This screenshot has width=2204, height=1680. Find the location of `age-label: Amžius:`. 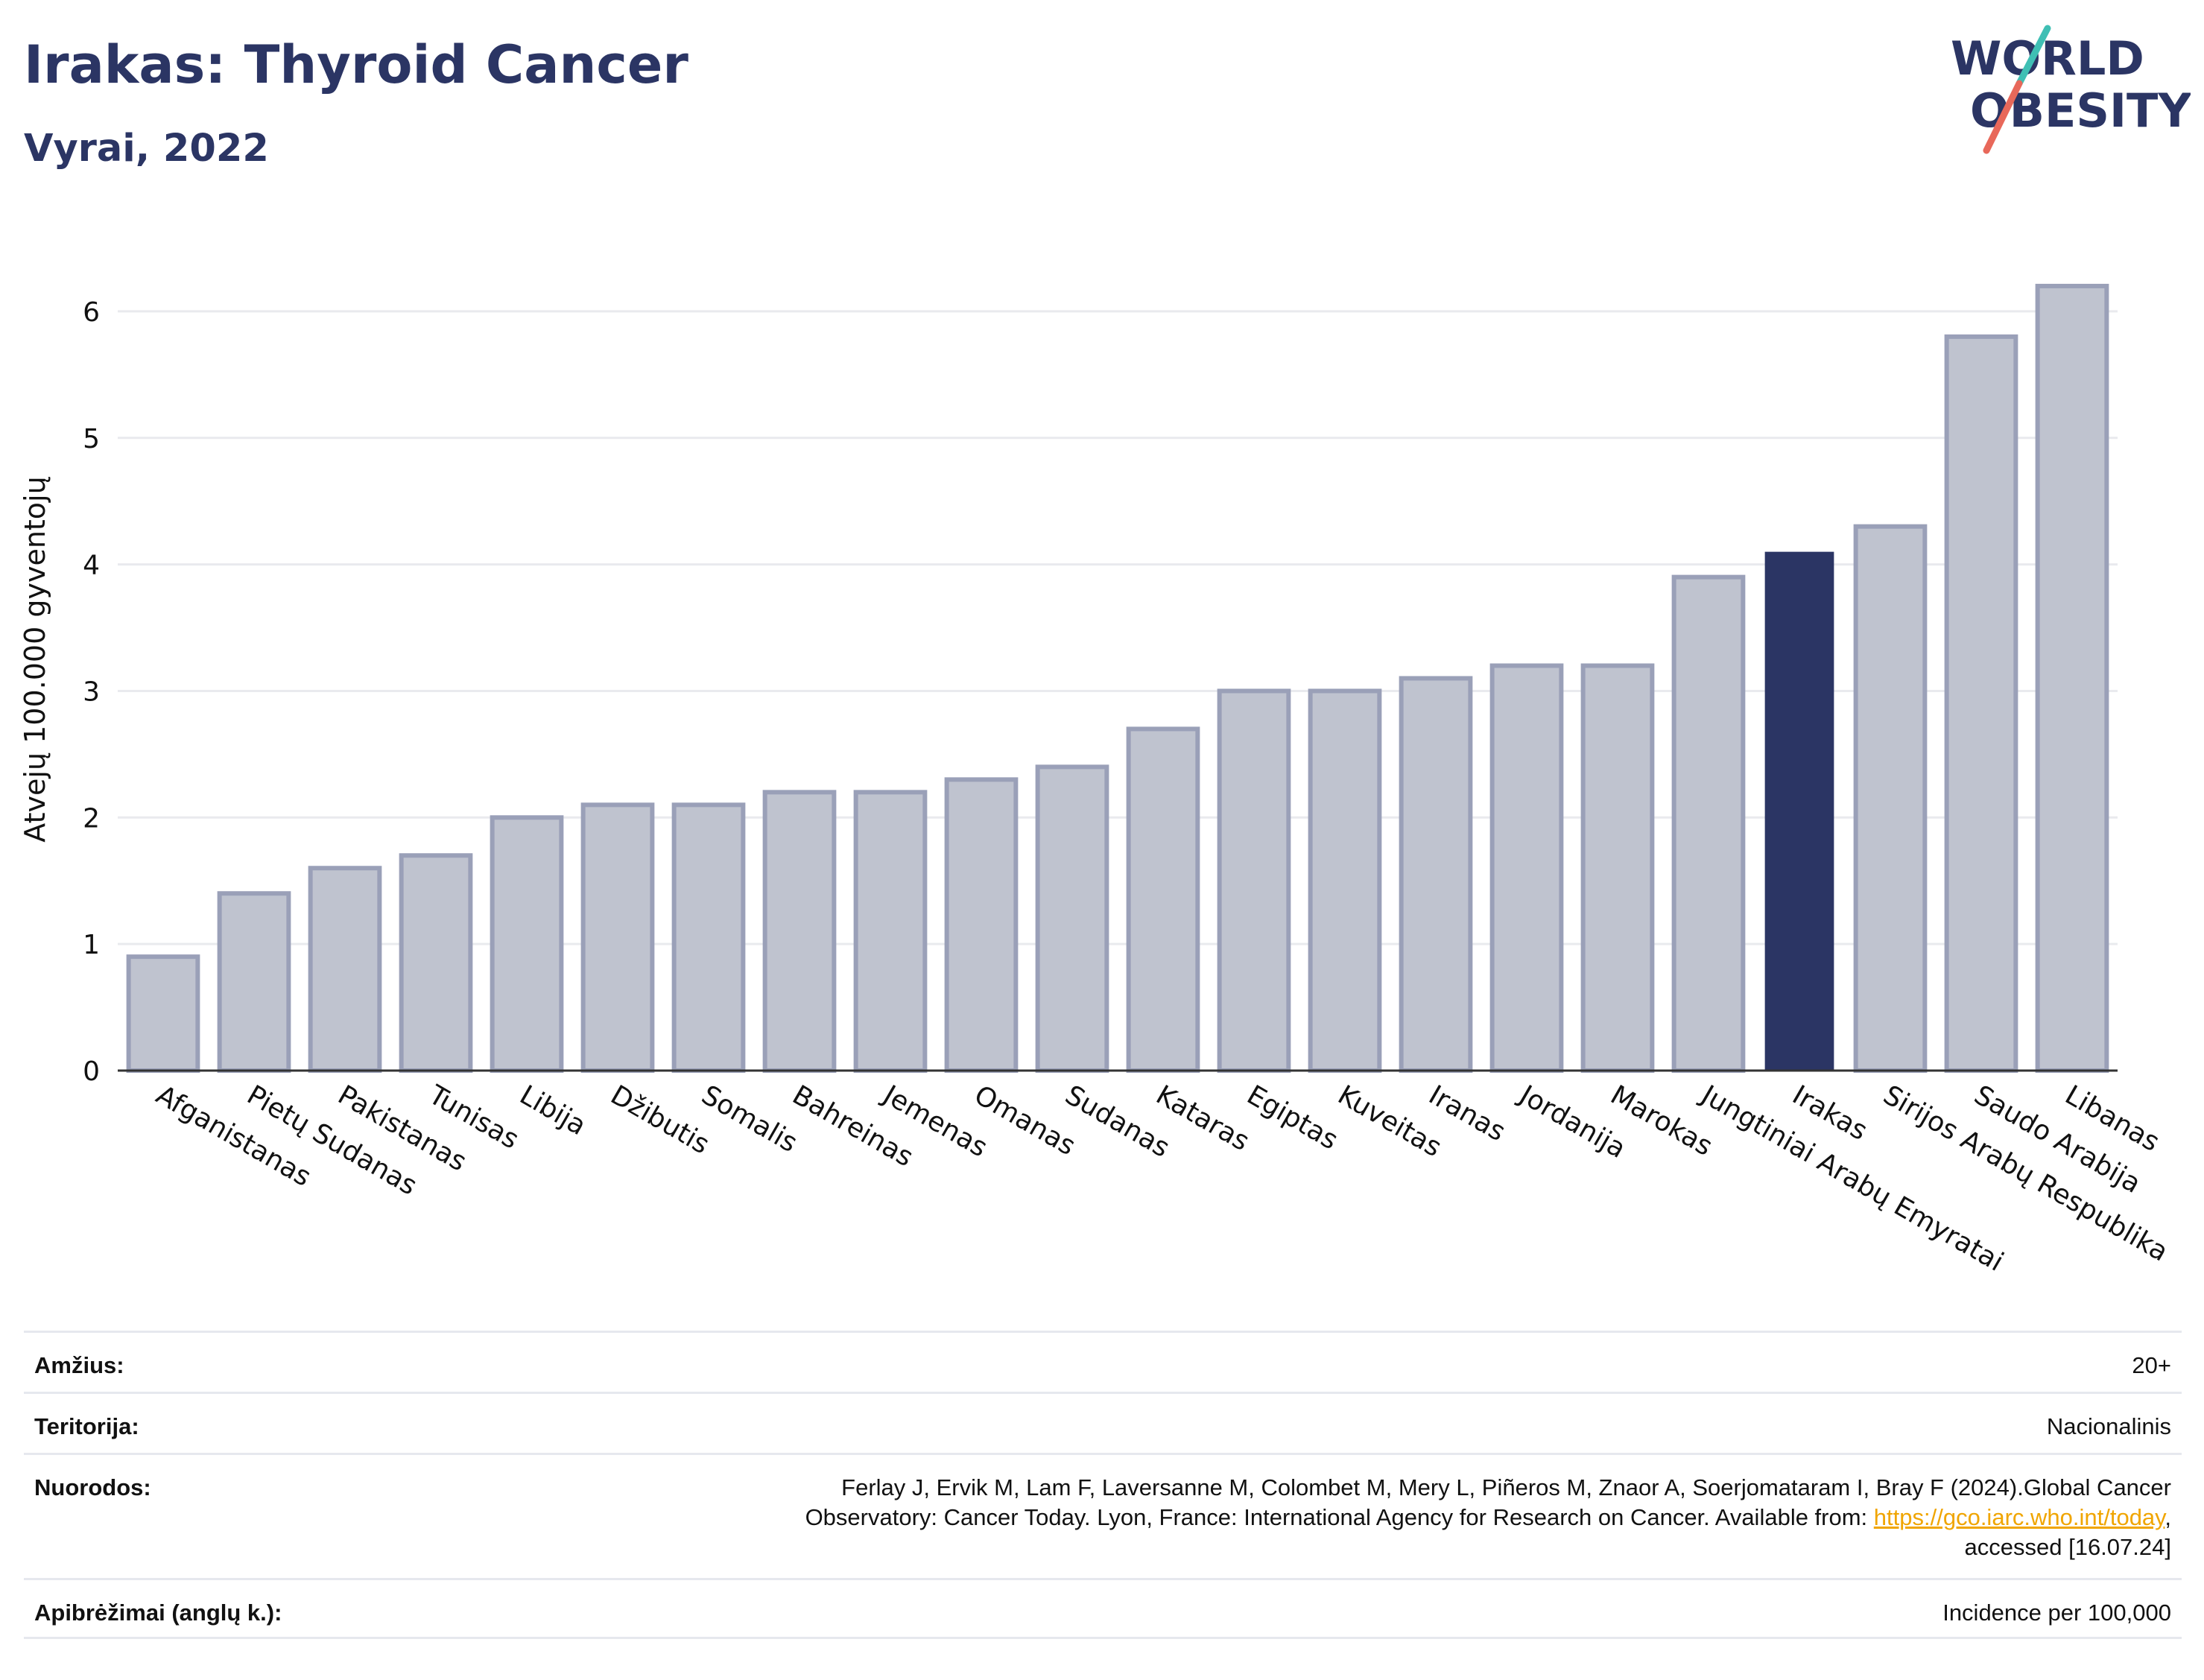

age-label: Amžius: is located at coordinates (79, 1365).